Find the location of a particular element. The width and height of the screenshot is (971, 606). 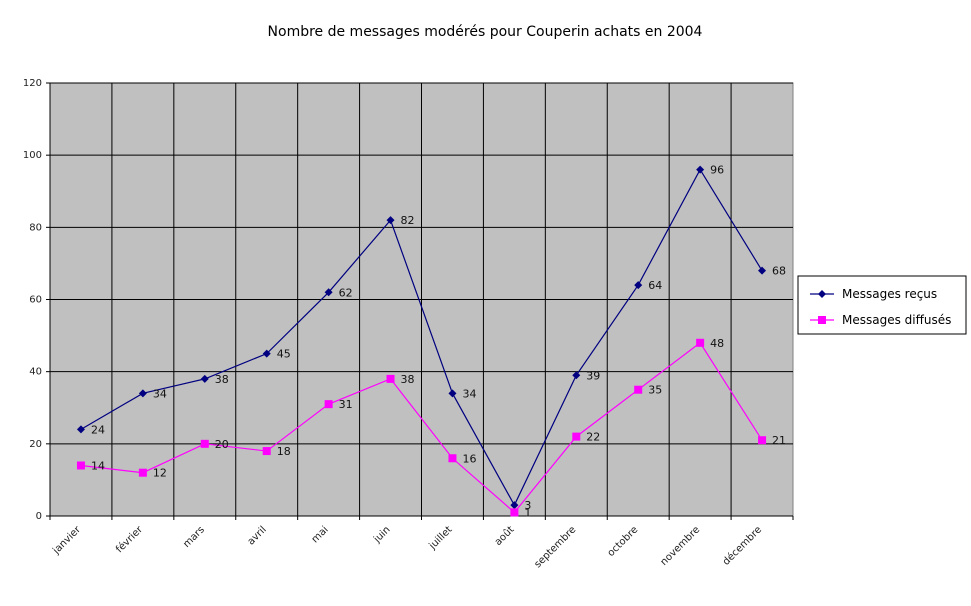

data-label: 21 is located at coordinates (779, 440).